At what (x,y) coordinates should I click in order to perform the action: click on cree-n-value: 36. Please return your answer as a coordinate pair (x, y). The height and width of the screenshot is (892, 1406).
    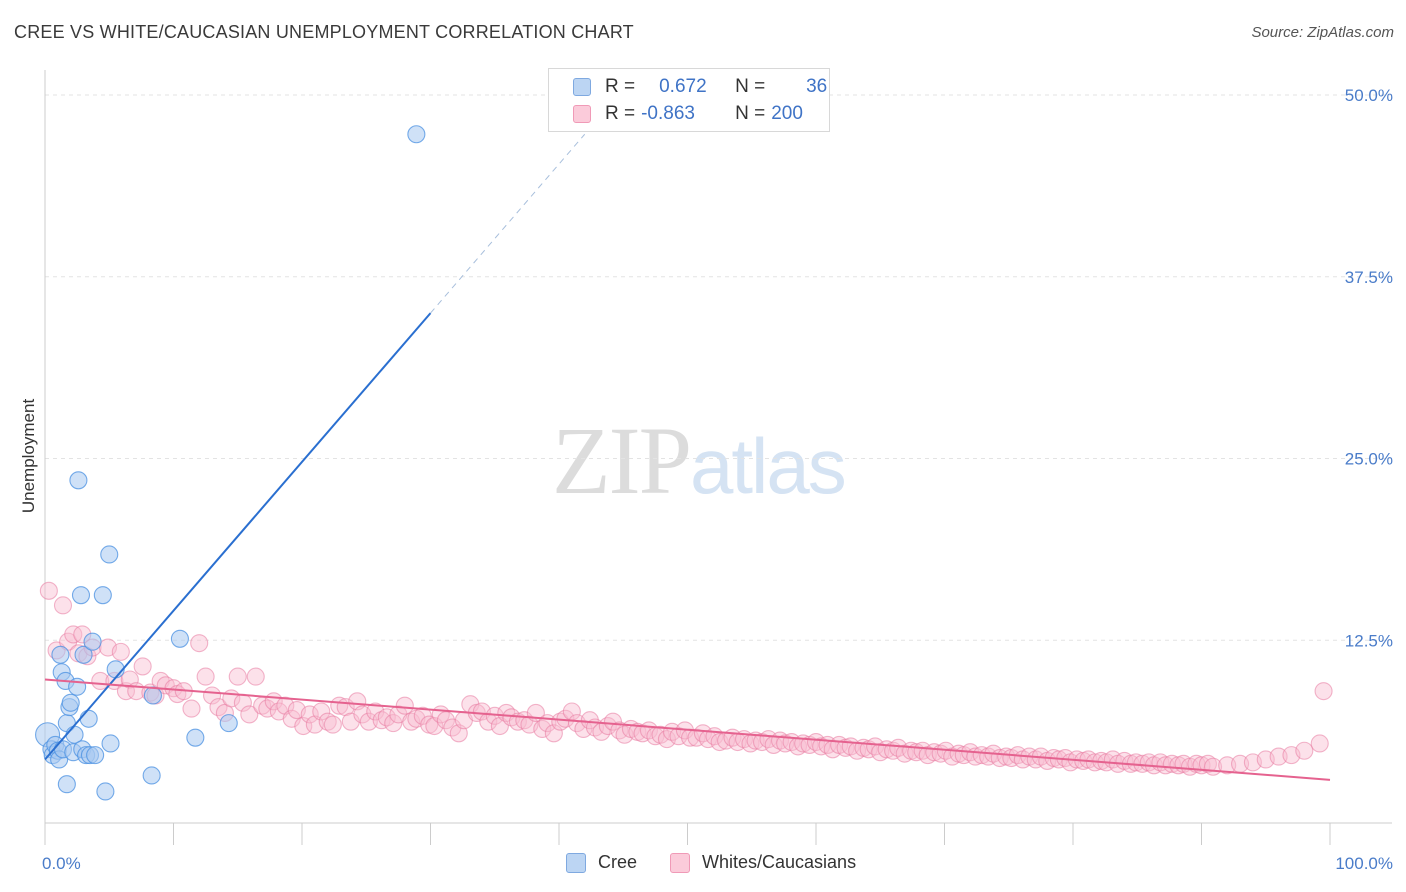
    Looking at the image, I should click on (817, 86).